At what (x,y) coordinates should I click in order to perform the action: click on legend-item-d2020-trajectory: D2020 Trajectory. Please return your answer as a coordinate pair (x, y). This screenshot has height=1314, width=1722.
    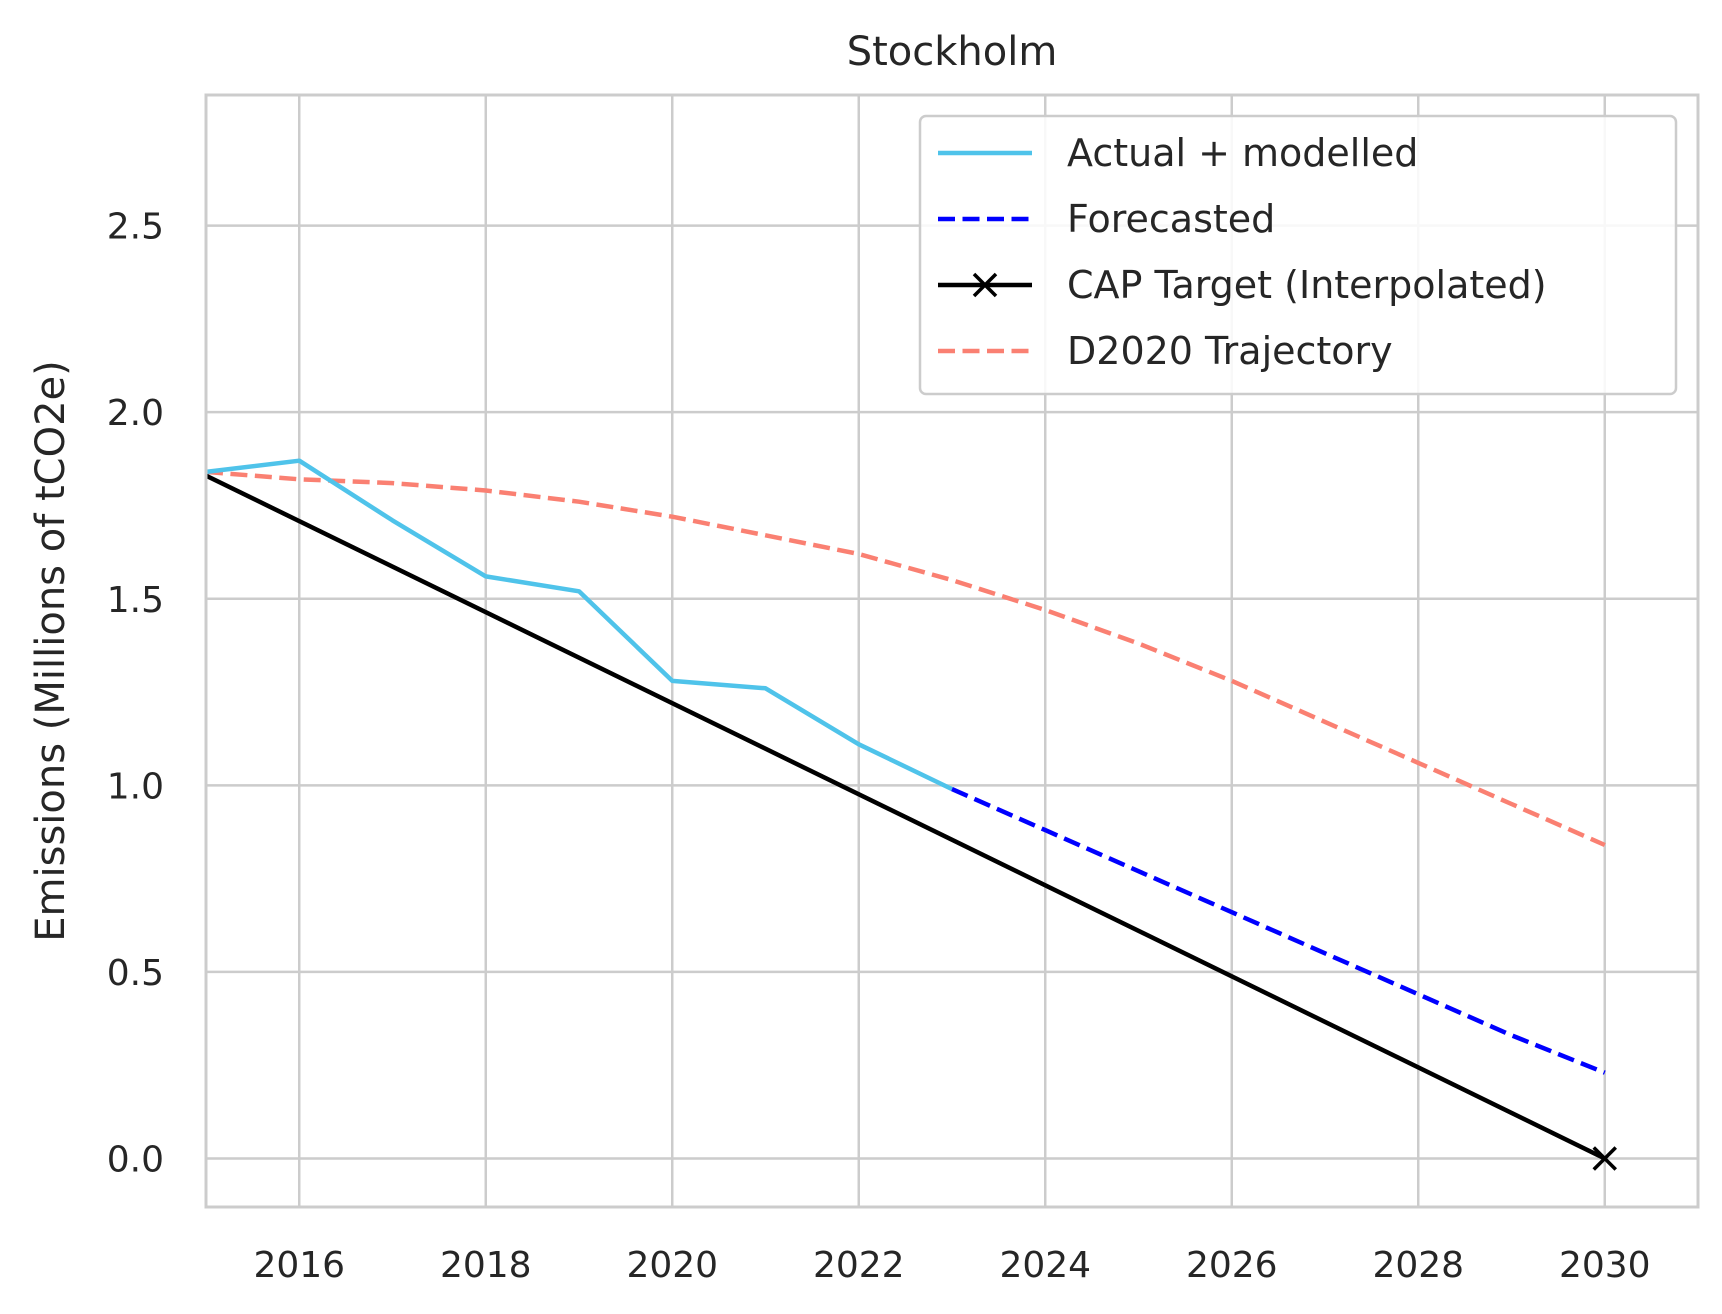
    Looking at the image, I should click on (1165, 351).